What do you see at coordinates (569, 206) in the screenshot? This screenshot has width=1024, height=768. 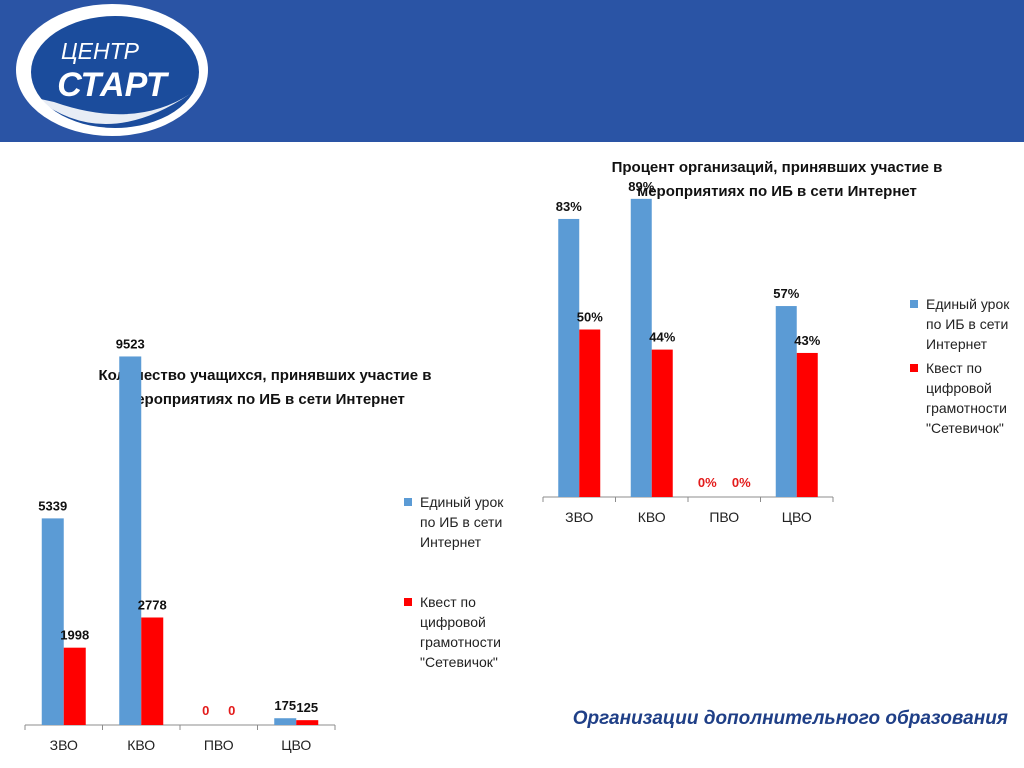 I see `chart2-data-label: 83%` at bounding box center [569, 206].